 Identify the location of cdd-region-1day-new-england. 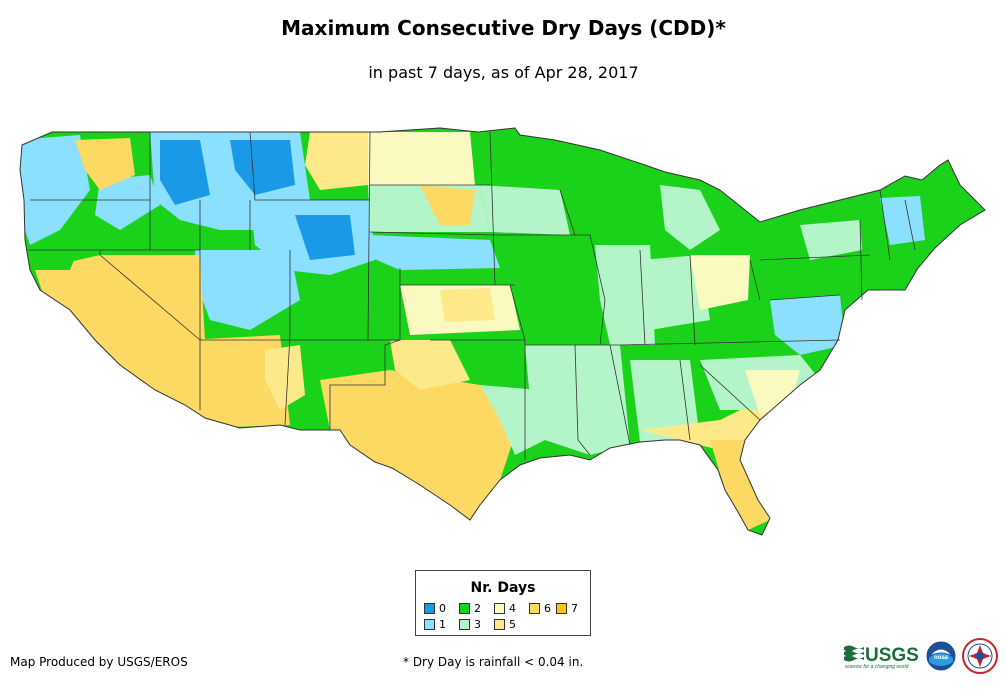
(902, 220).